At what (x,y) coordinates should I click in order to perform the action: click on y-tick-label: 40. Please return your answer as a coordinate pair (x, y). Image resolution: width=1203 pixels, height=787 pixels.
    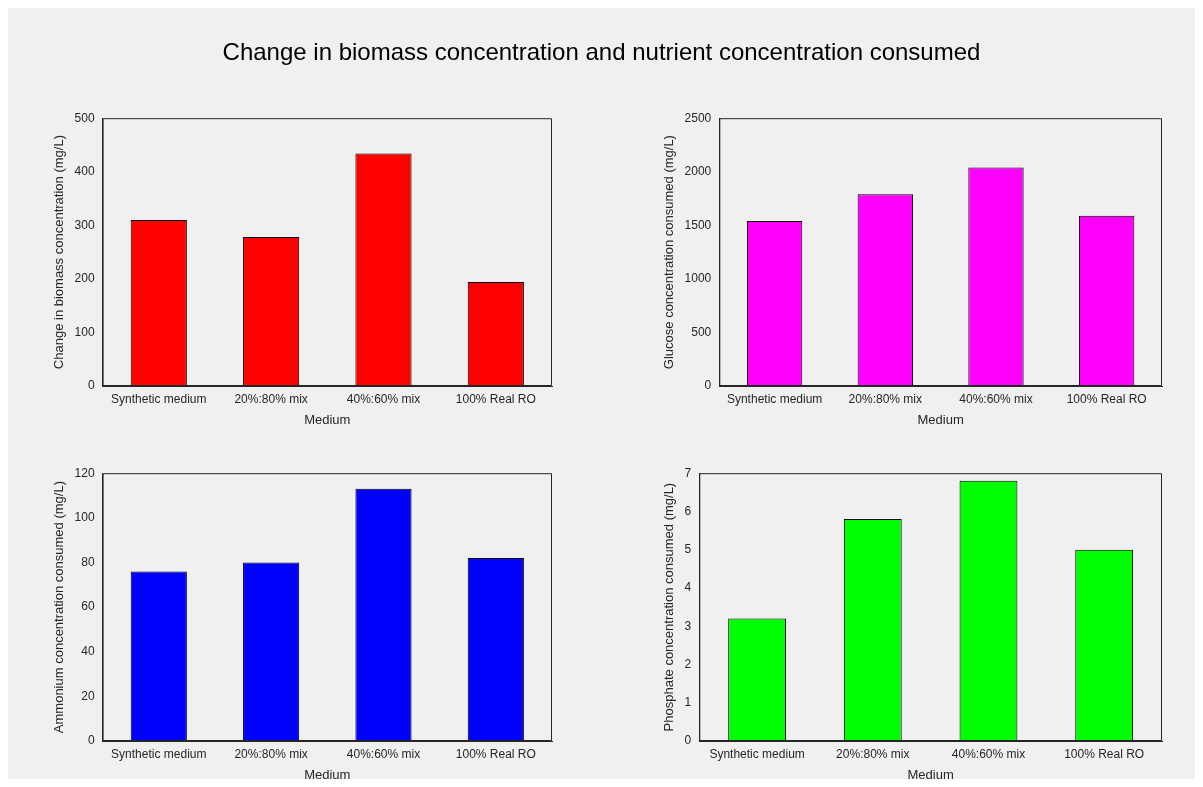
    Looking at the image, I should click on (88, 651).